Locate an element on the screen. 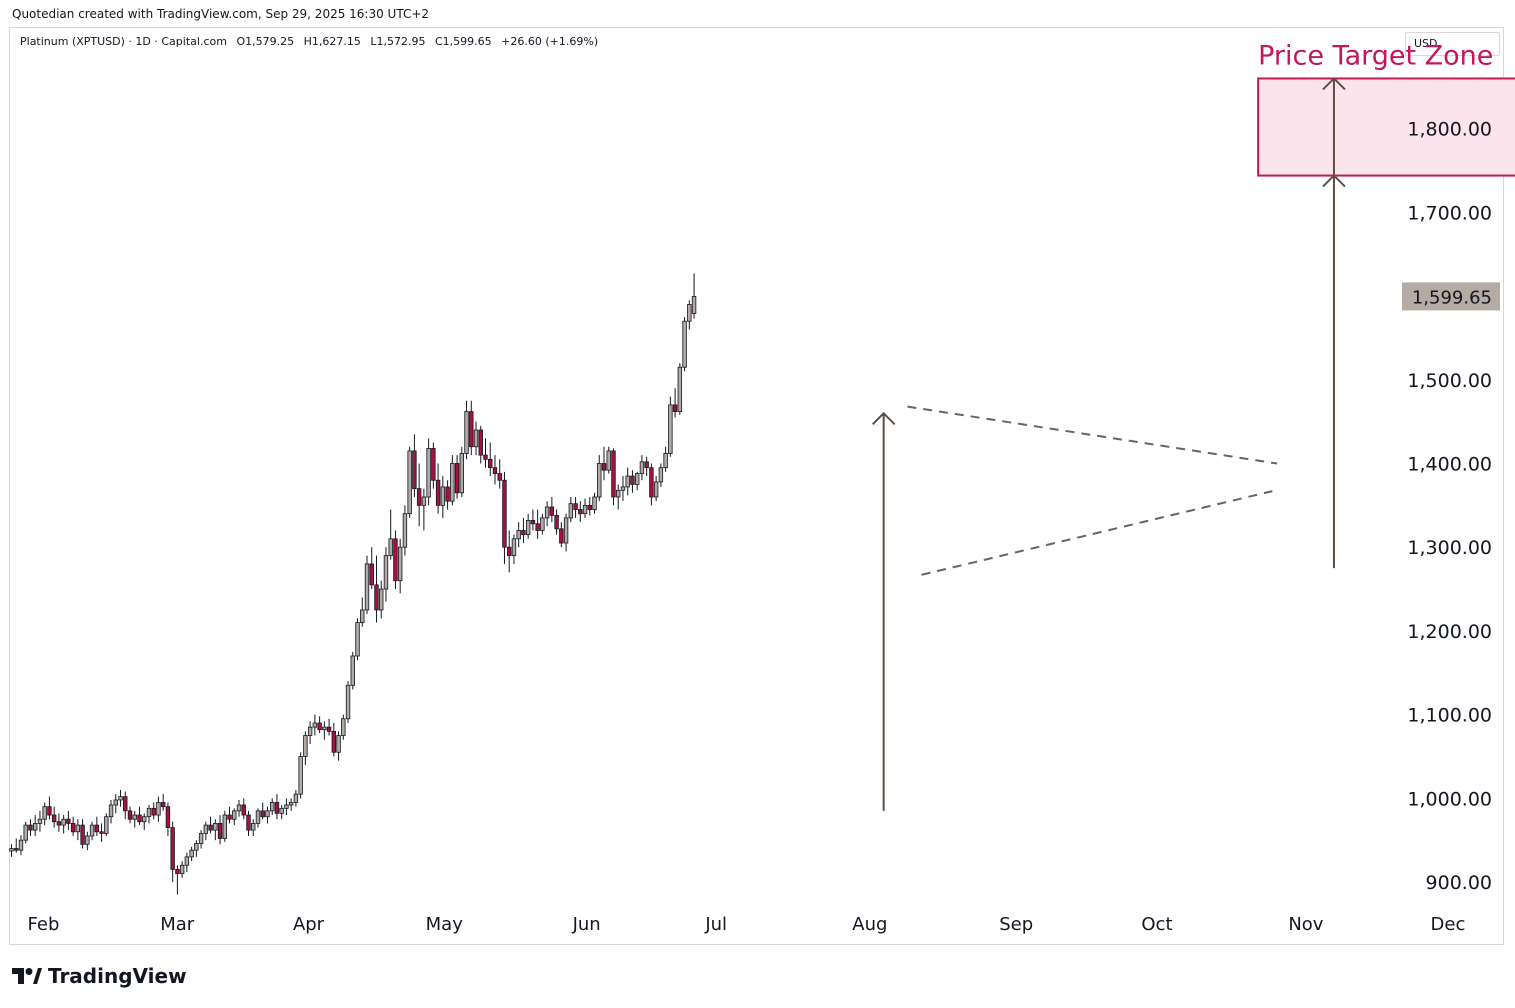 The width and height of the screenshot is (1515, 1008). currency-selector: USD is located at coordinates (1452, 44).